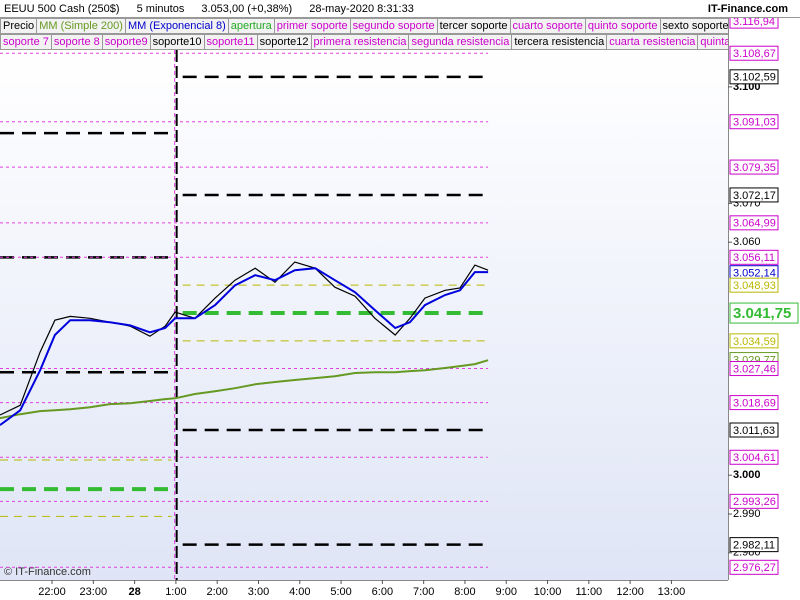  What do you see at coordinates (177, 42) in the screenshot?
I see `legend-item: soporte10` at bounding box center [177, 42].